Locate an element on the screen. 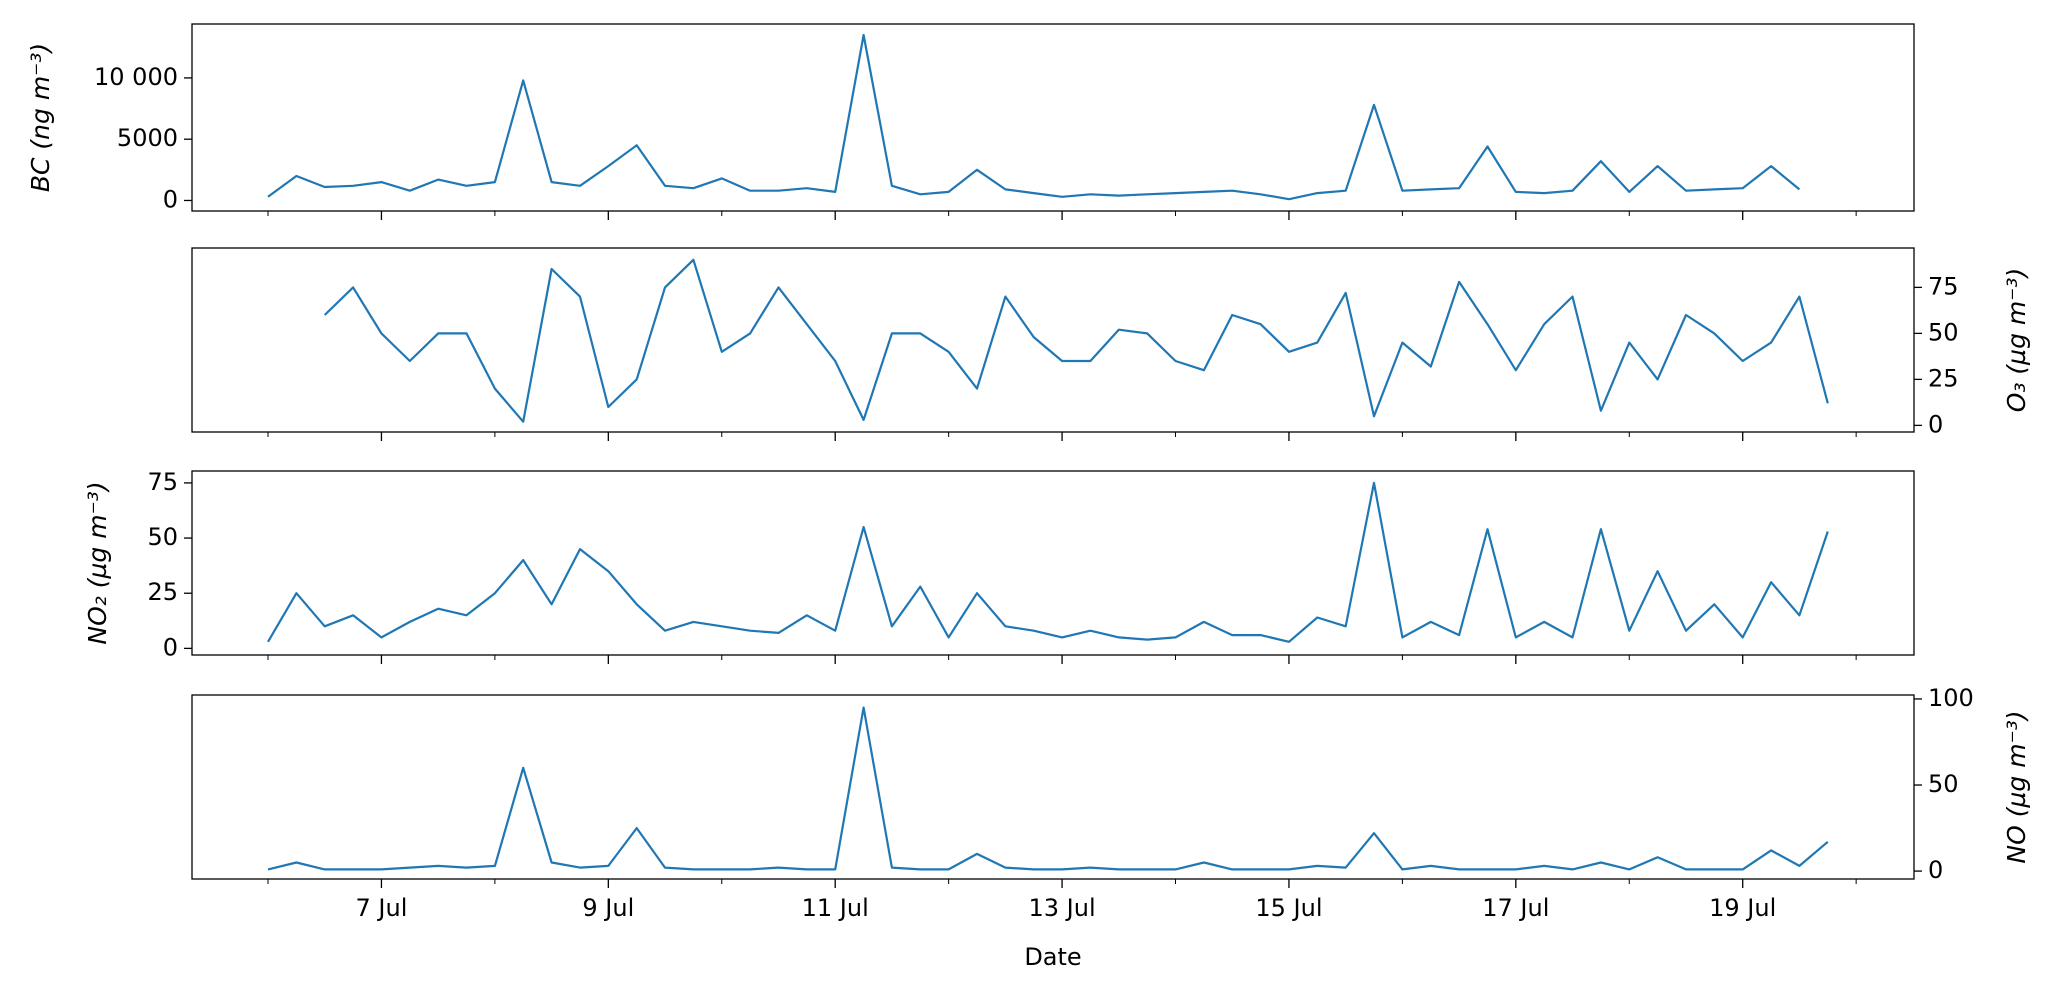 This screenshot has height=992, width=2067. y-tick-label: 100 is located at coordinates (1951, 698).